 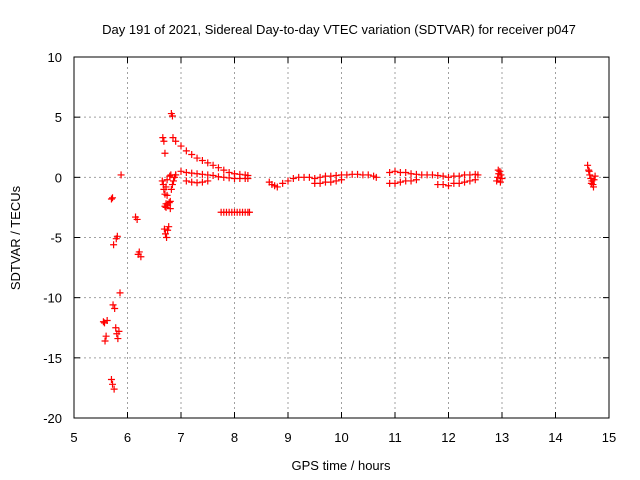 What do you see at coordinates (58, 177) in the screenshot?
I see `y-tick-label: 0` at bounding box center [58, 177].